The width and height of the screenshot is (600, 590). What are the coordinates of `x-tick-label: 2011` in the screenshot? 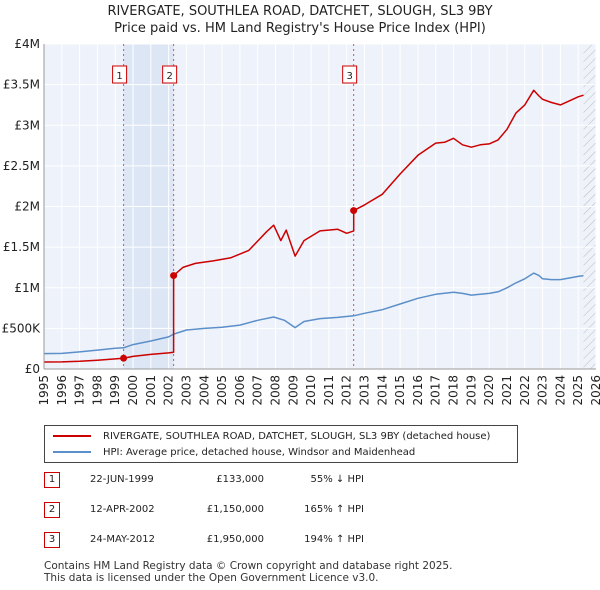 It's located at (329, 390).